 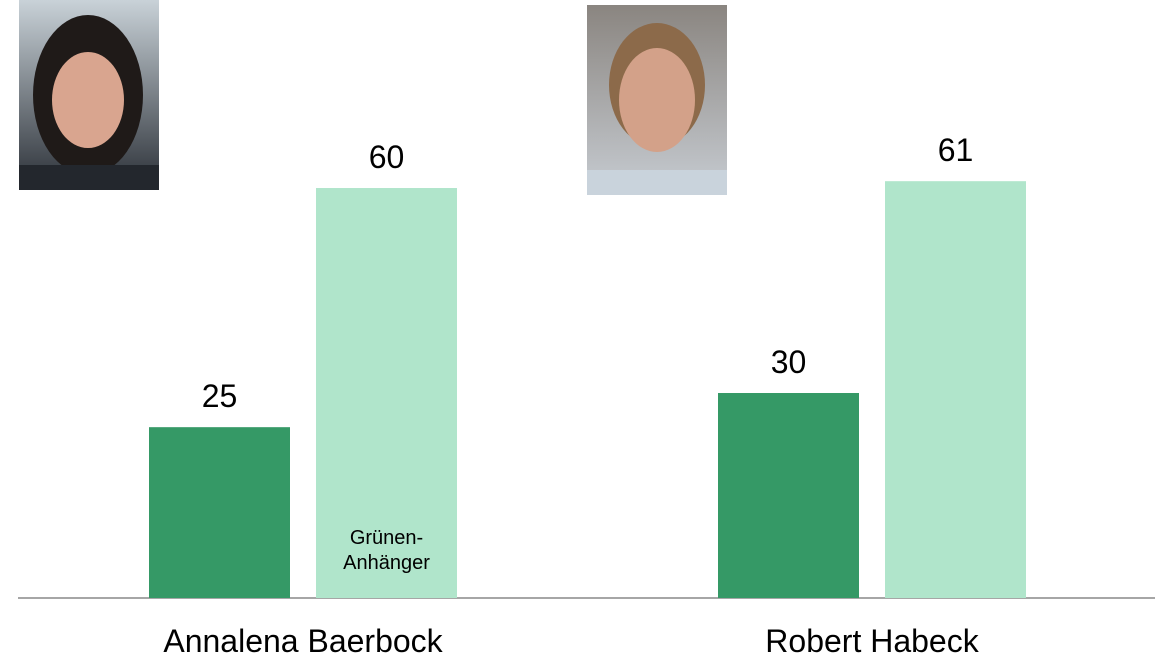 What do you see at coordinates (872, 640) in the screenshot?
I see `x-tick-label: Robert Habeck` at bounding box center [872, 640].